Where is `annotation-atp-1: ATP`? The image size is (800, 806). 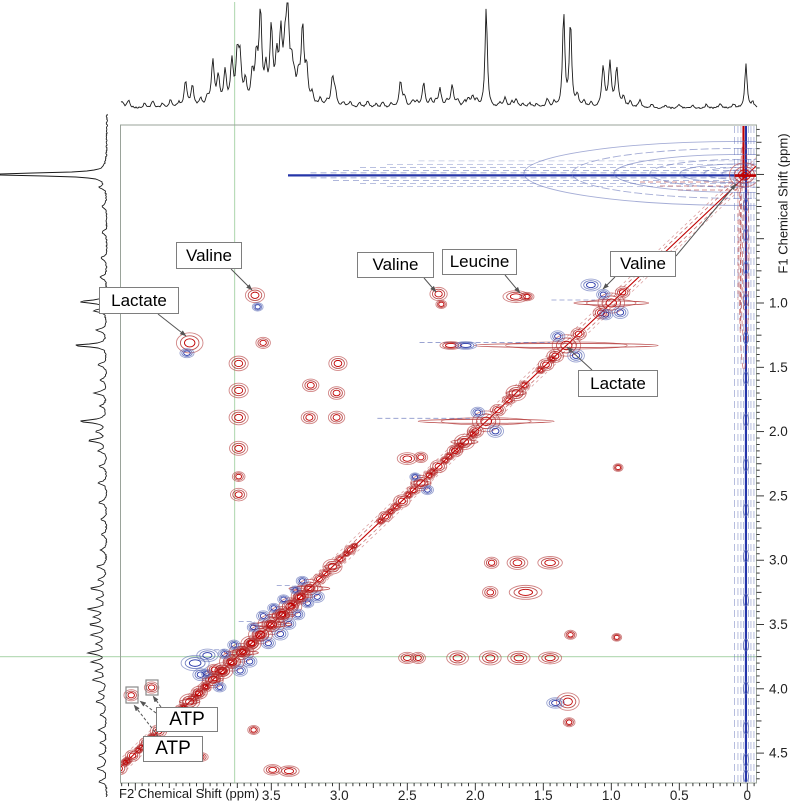 annotation-atp-1: ATP is located at coordinates (187, 719).